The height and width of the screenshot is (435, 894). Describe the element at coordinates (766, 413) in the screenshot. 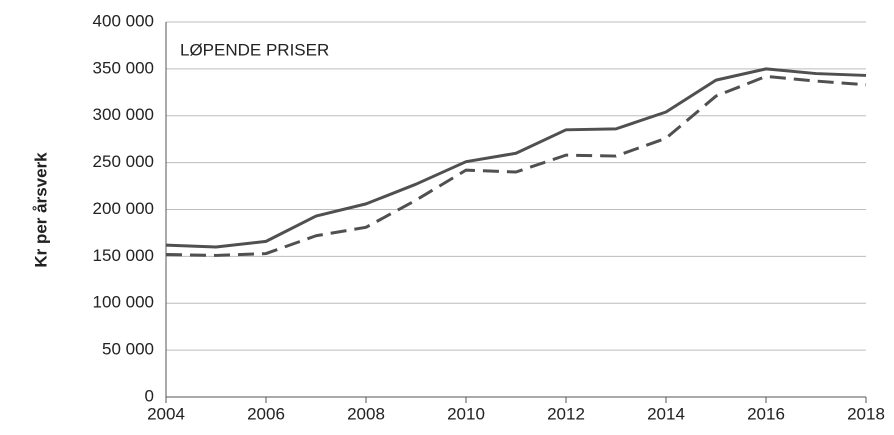

I see `x-tick-label: 2016` at that location.